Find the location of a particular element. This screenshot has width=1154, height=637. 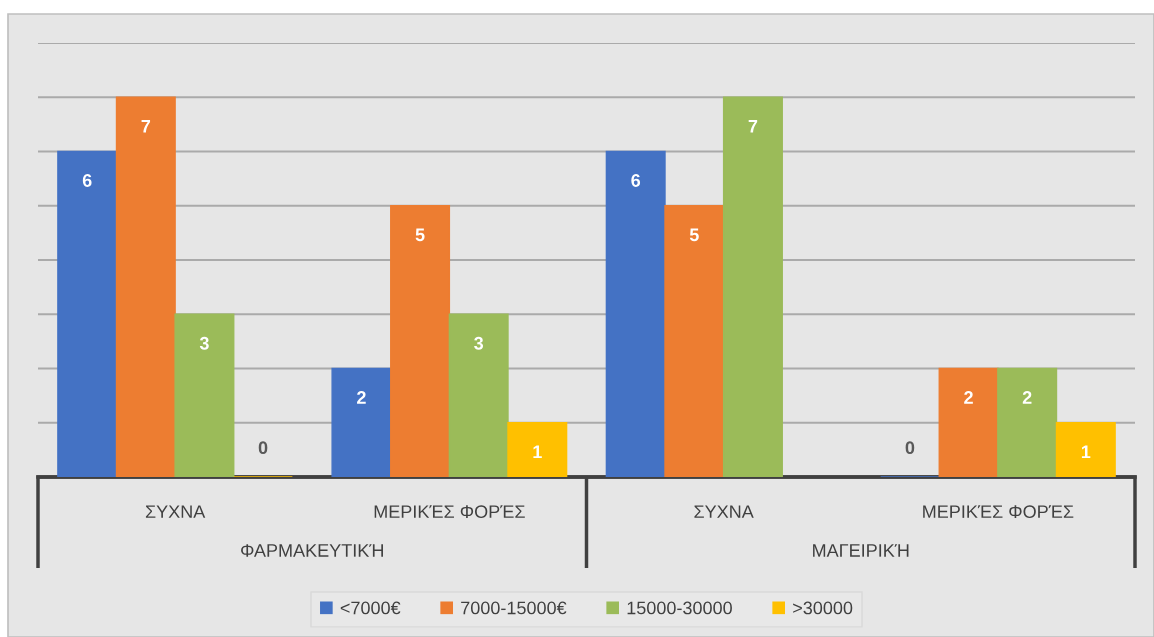

text: ΦΑΡΜΑΚΕΥΤΙΚΉ is located at coordinates (312, 550).